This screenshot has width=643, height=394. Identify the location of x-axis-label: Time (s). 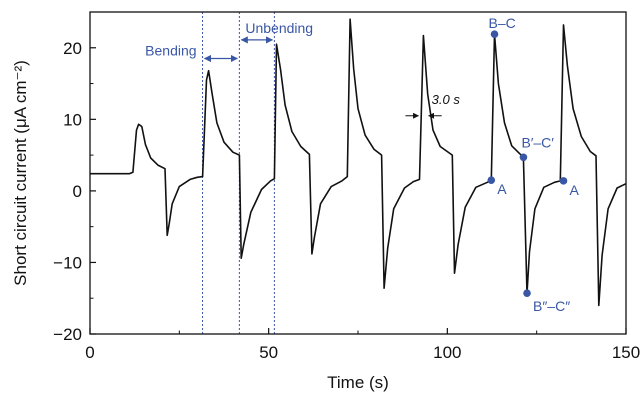
(358, 382).